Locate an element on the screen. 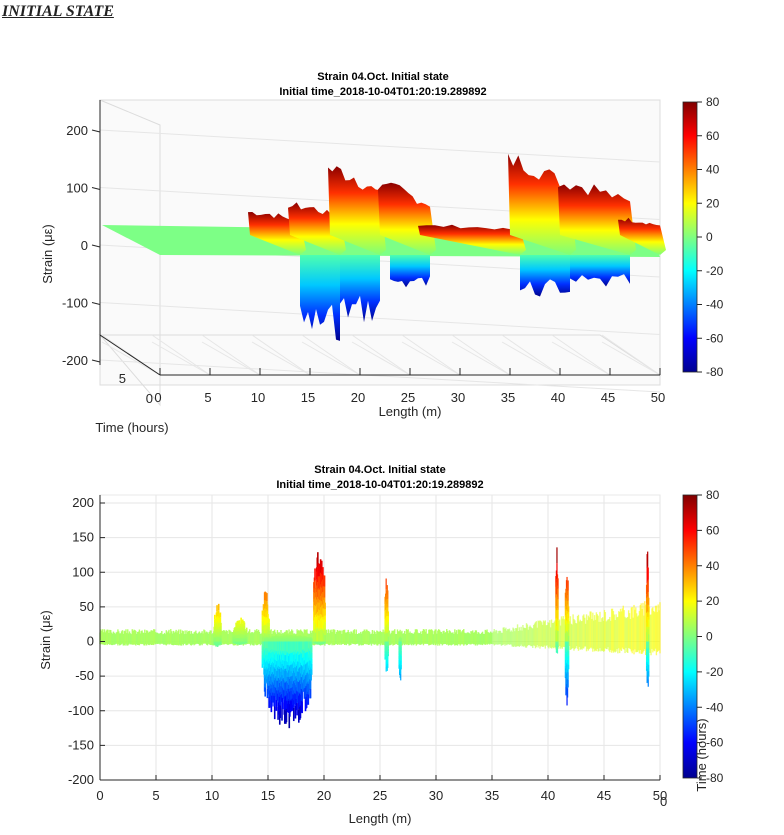 This screenshot has width=784, height=835. chart1-xtick-label: 25 is located at coordinates (408, 397).